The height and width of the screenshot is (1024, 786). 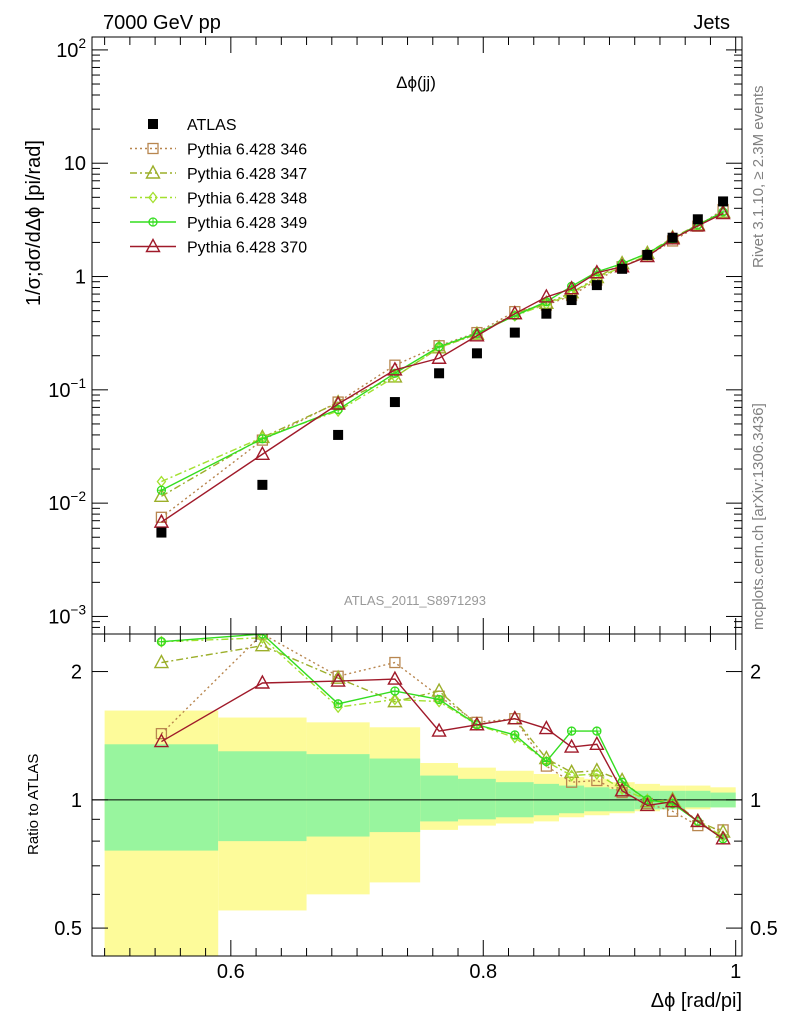 What do you see at coordinates (416, 82) in the screenshot?
I see `main-title: Δϕ(jj)` at bounding box center [416, 82].